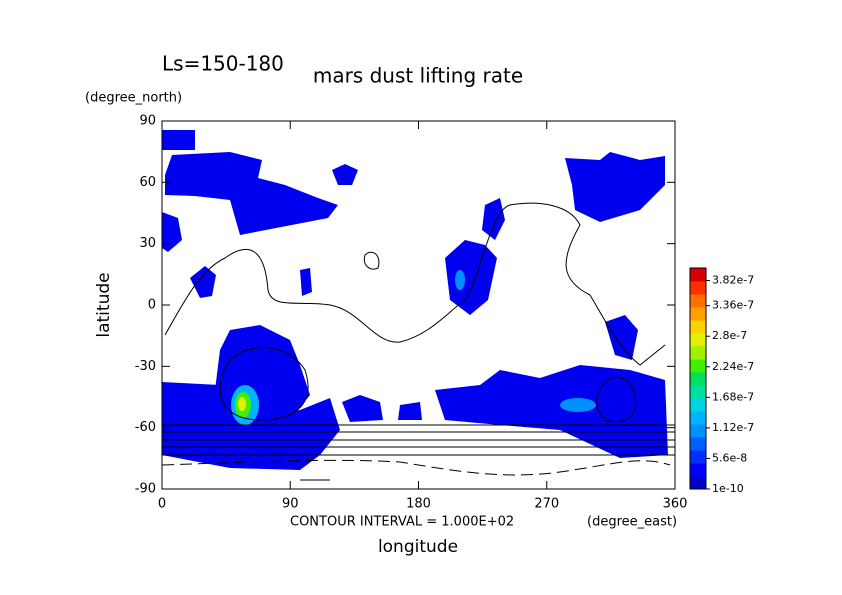  What do you see at coordinates (104, 304) in the screenshot?
I see `y-axis-label: latitude` at bounding box center [104, 304].